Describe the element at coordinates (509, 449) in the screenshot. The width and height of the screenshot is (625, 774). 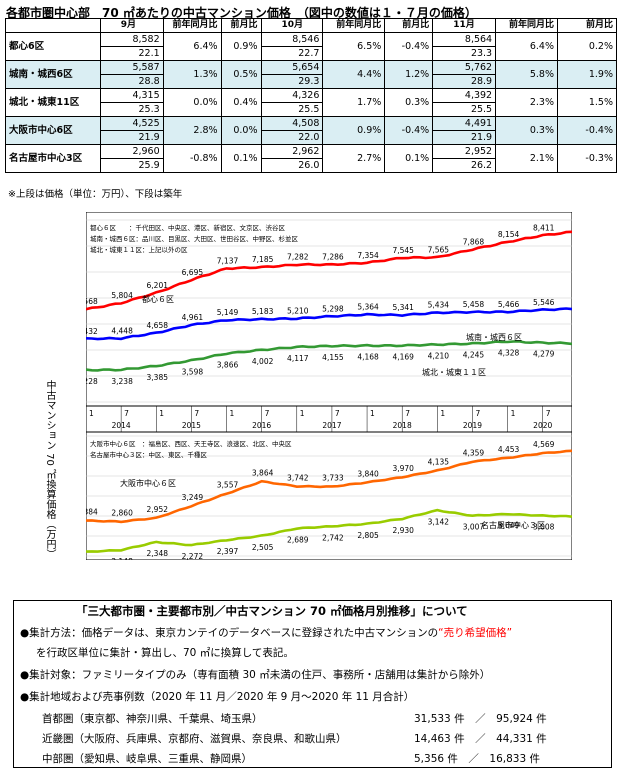
I see `data-label: 4,453` at that location.